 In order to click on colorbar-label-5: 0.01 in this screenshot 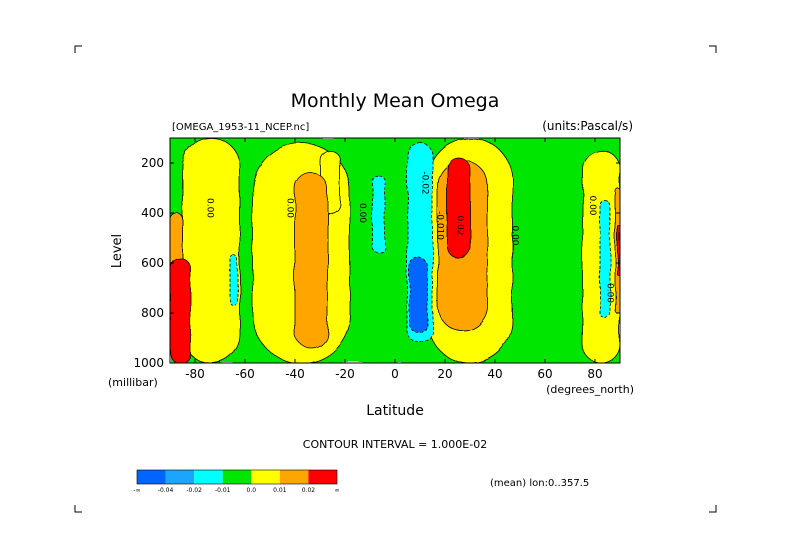, I will do `click(280, 490)`.